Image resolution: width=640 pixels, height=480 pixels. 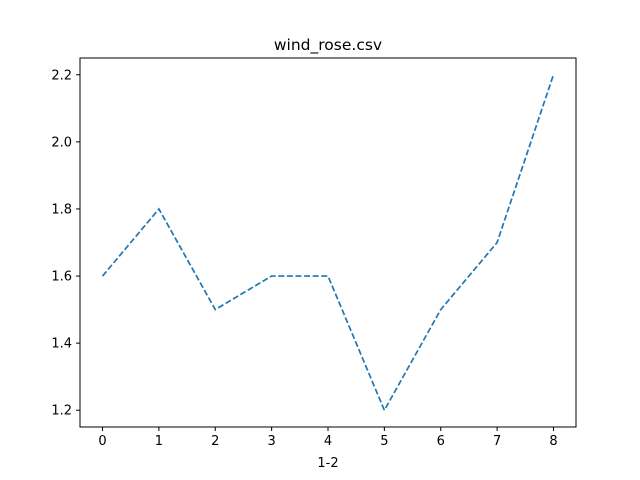 What do you see at coordinates (61, 411) in the screenshot?
I see `y-tick-label: 1.2` at bounding box center [61, 411].